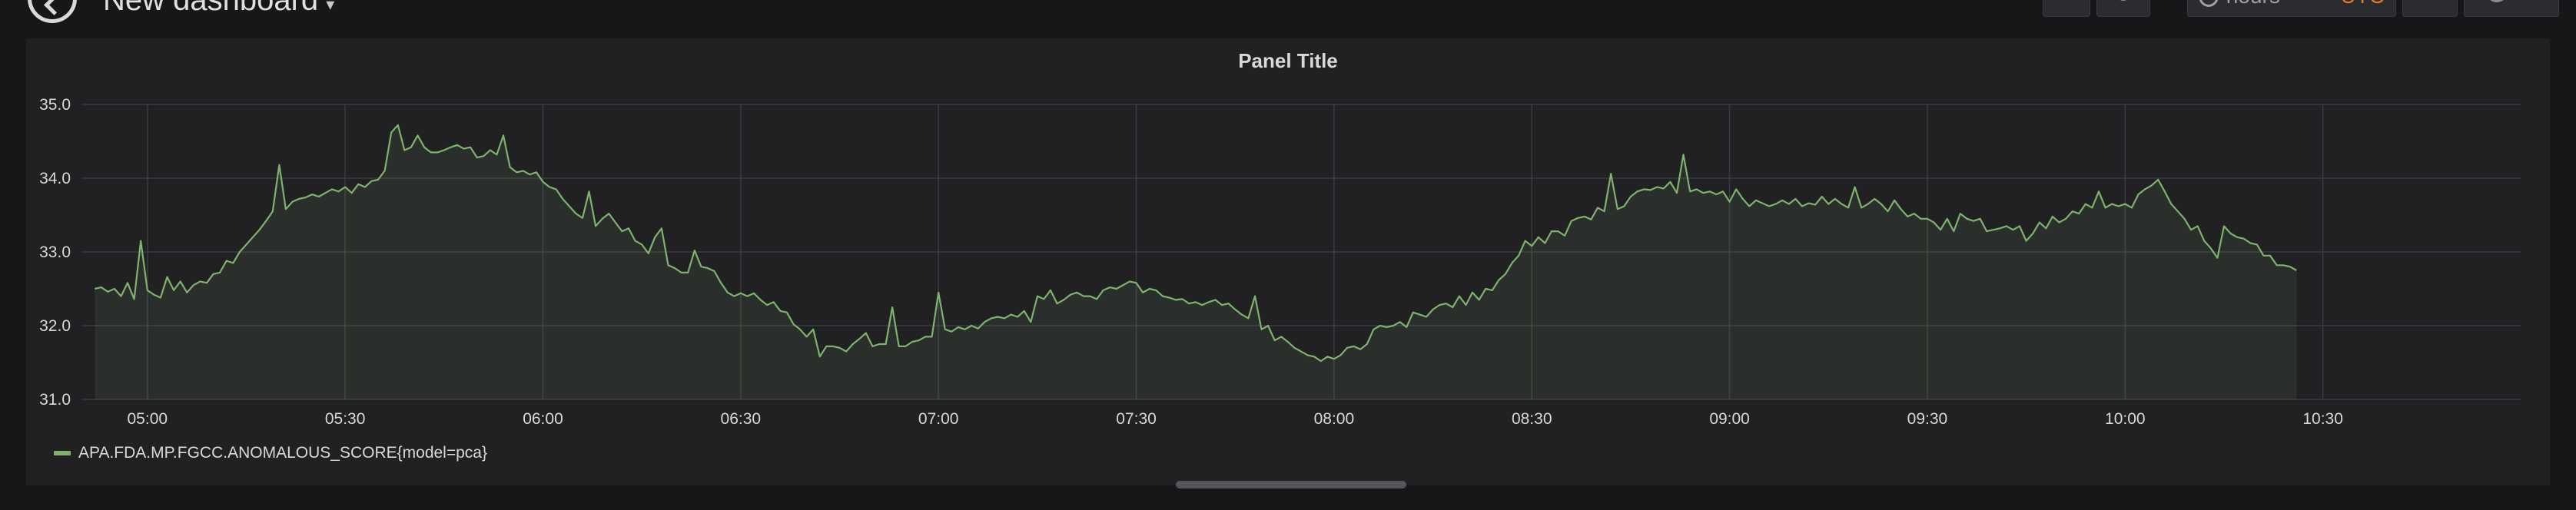  Describe the element at coordinates (2511, 8) in the screenshot. I see `refresh-button` at that location.